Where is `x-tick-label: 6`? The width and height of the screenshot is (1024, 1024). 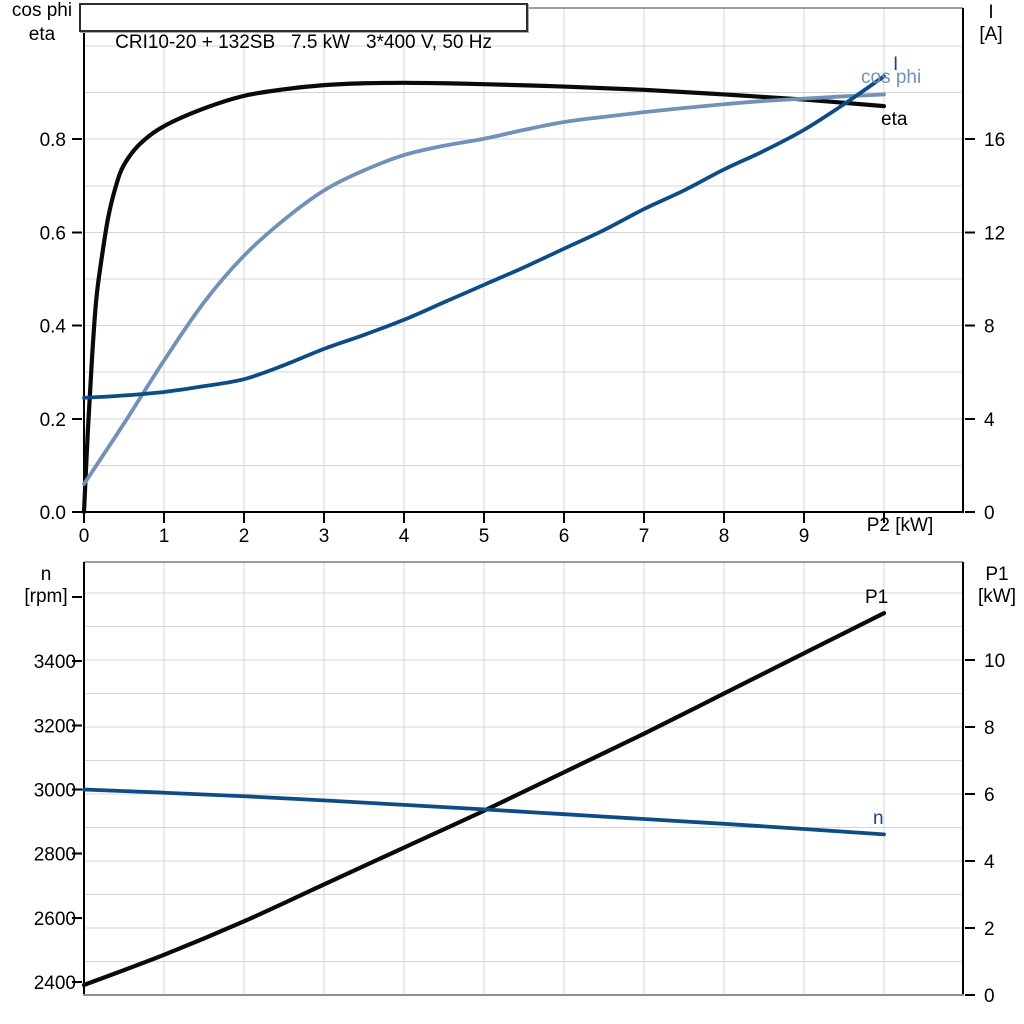
x-tick-label: 6 is located at coordinates (564, 536).